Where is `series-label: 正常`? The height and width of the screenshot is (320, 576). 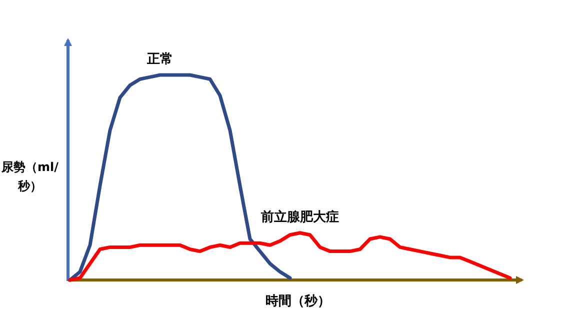
series-label: 正常 is located at coordinates (159, 59).